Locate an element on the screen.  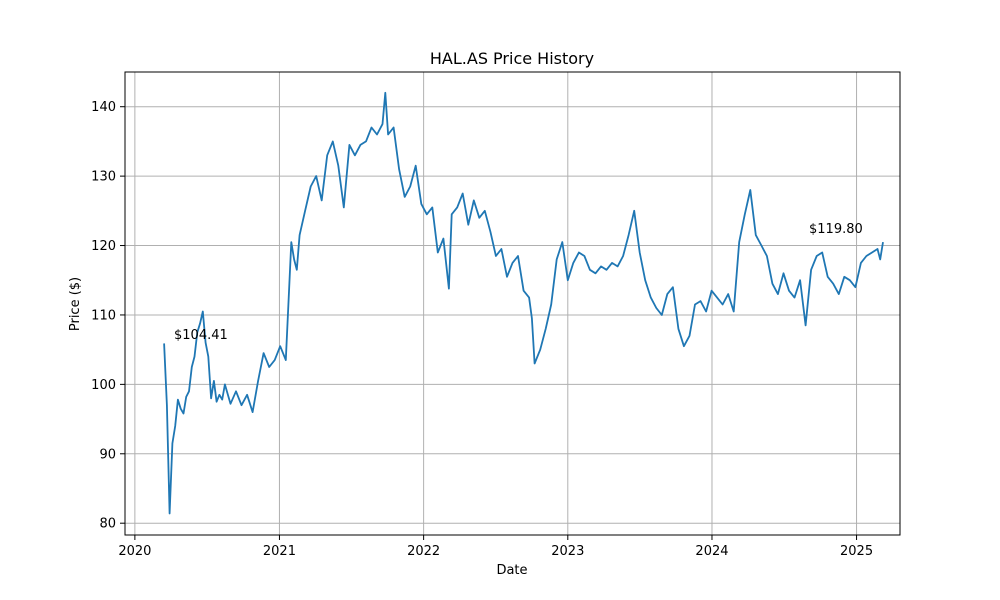
x-tick-label: 2024 is located at coordinates (711, 551).